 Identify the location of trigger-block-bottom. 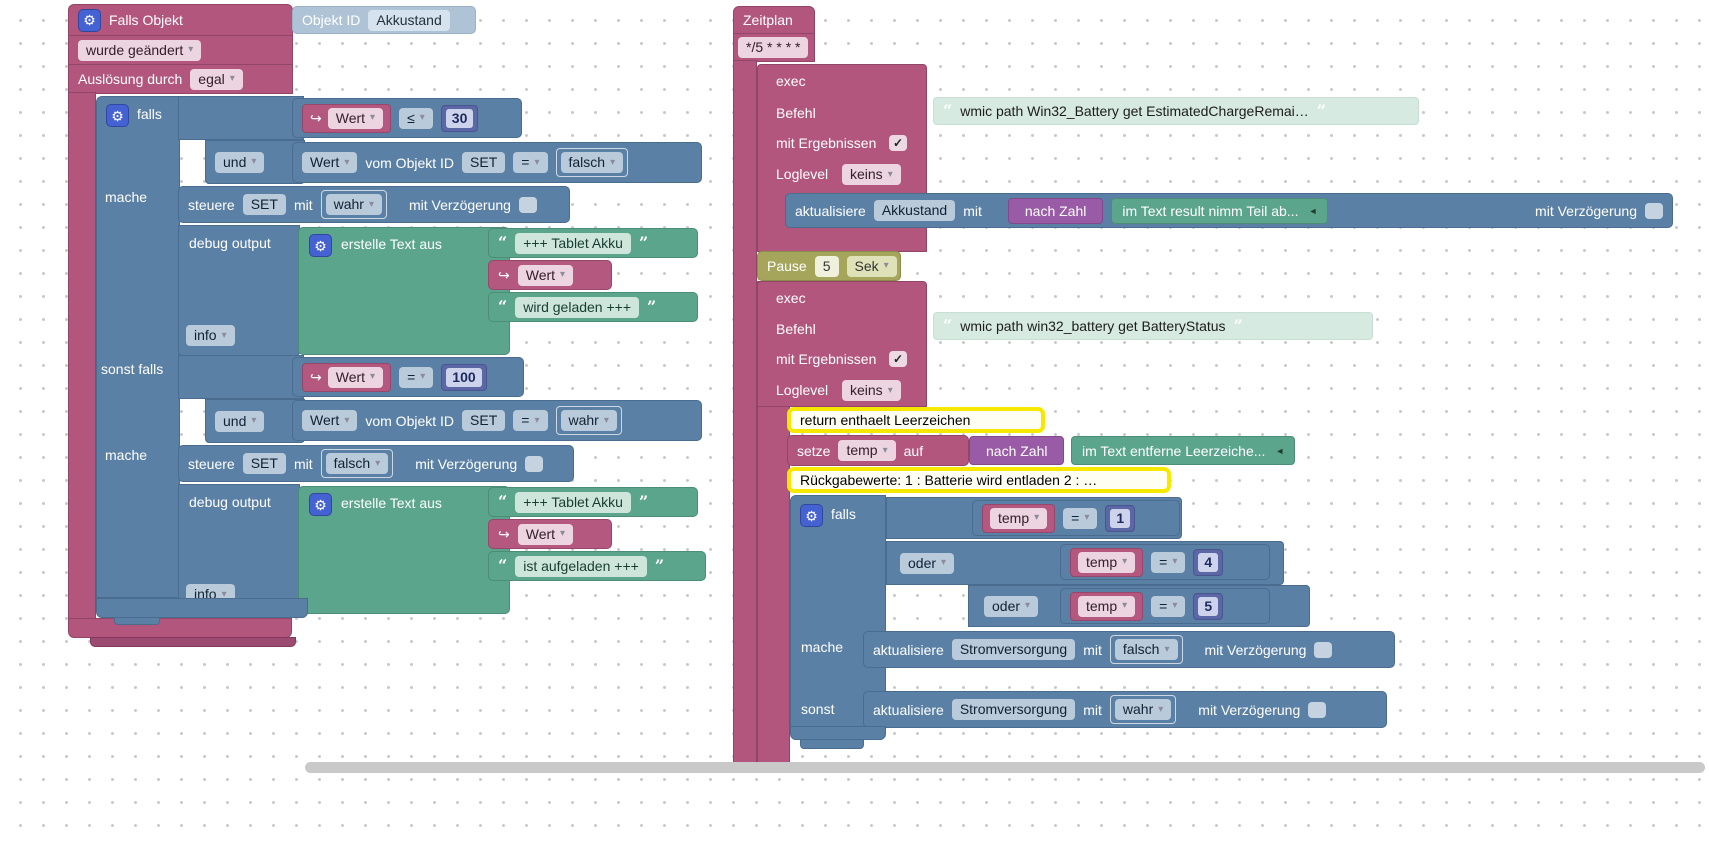
(180, 628).